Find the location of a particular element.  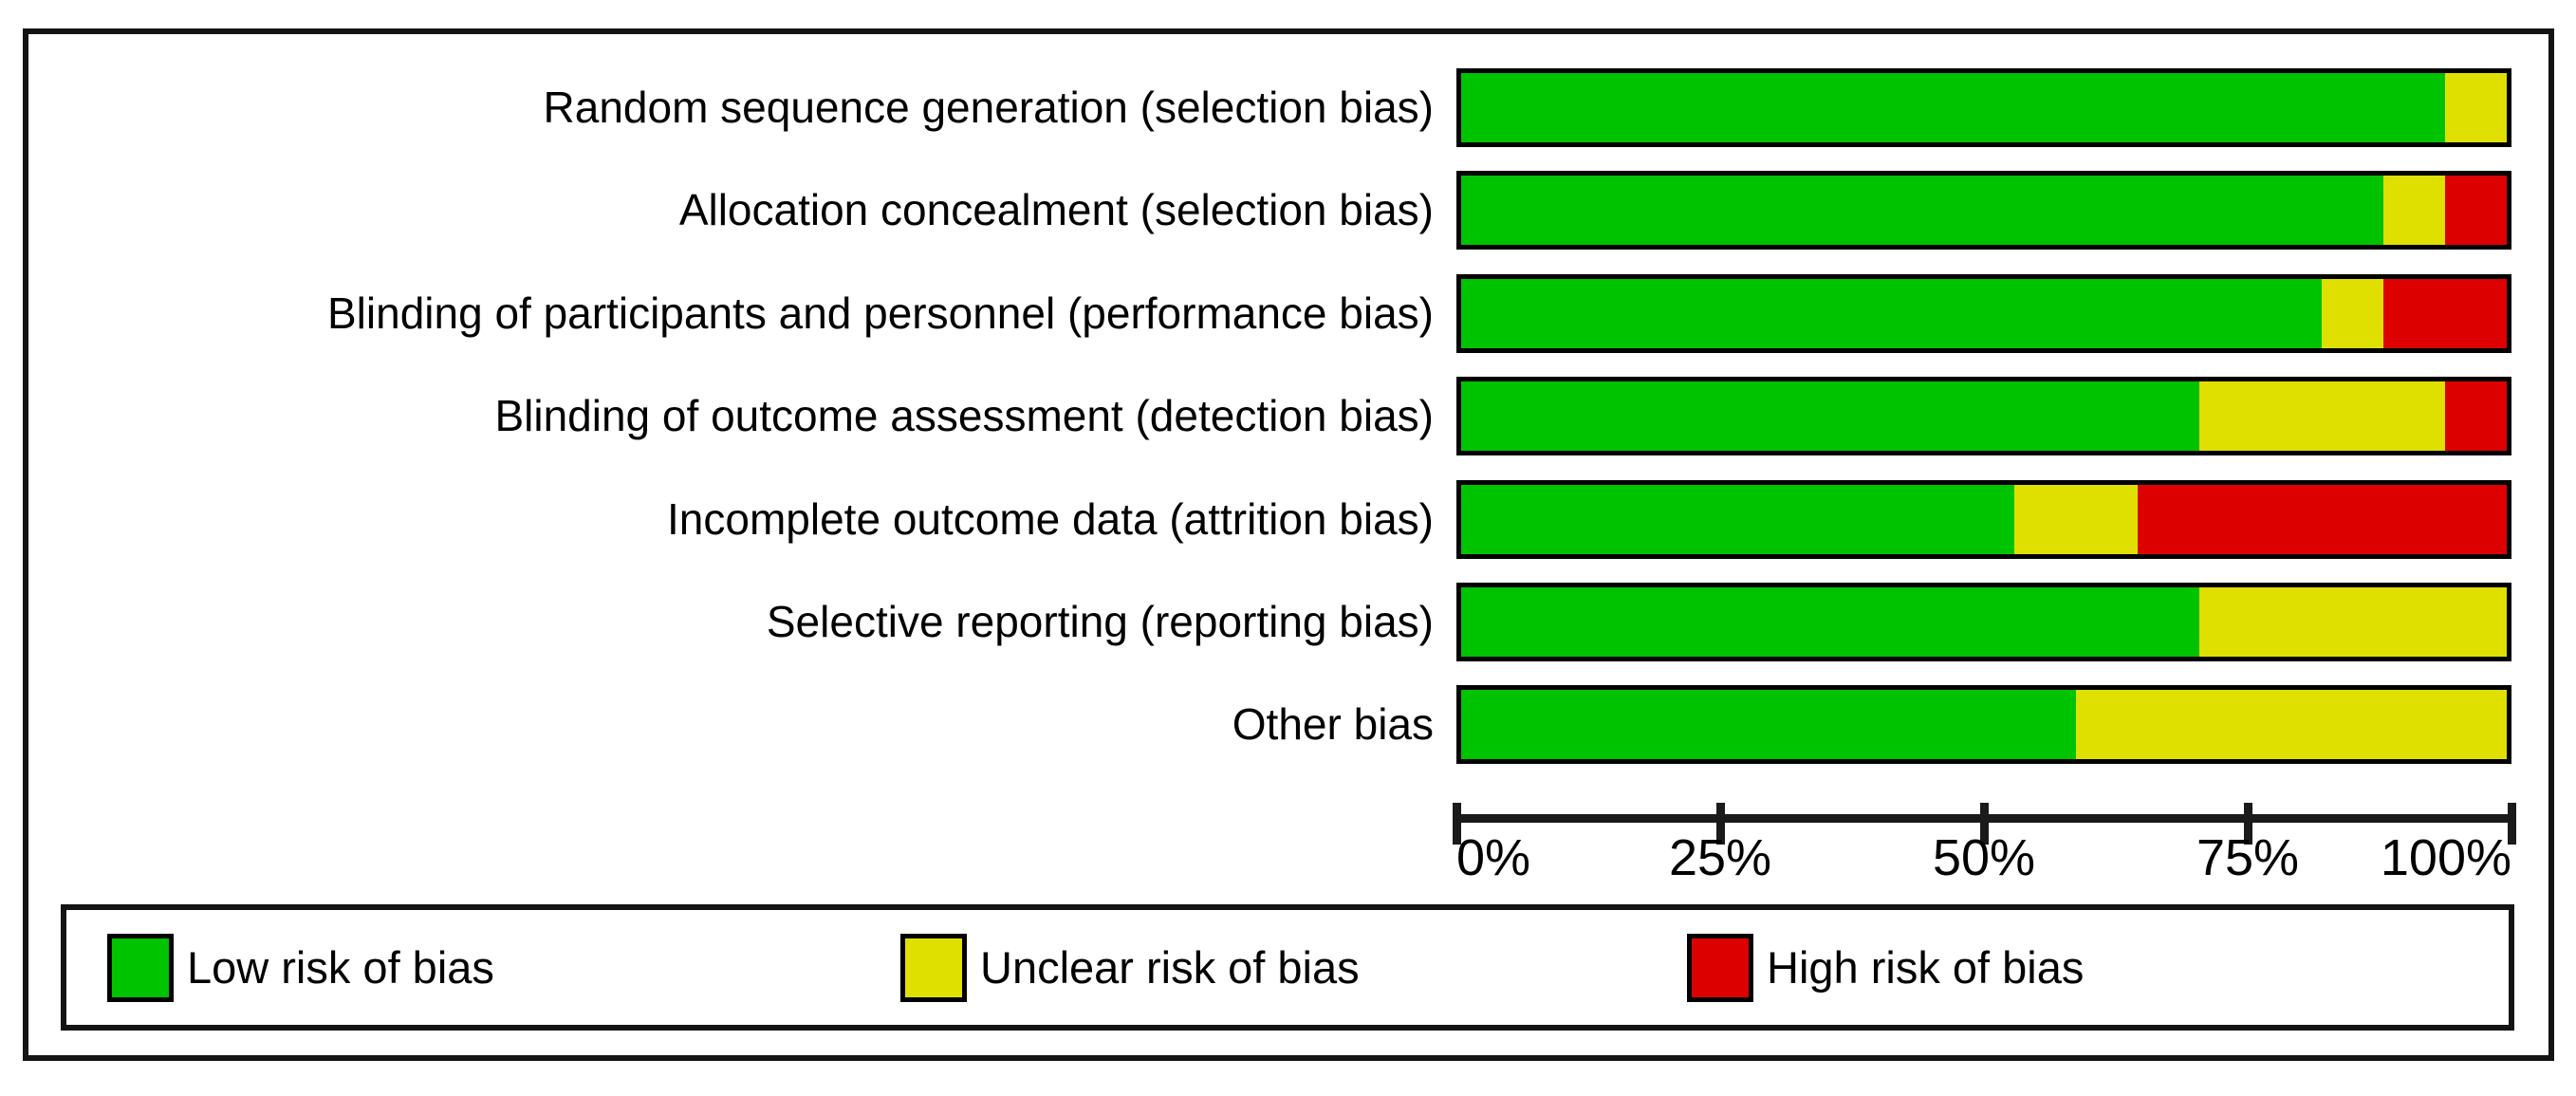

category-label: Incomplete outcome data (attrition bias) is located at coordinates (1050, 519).